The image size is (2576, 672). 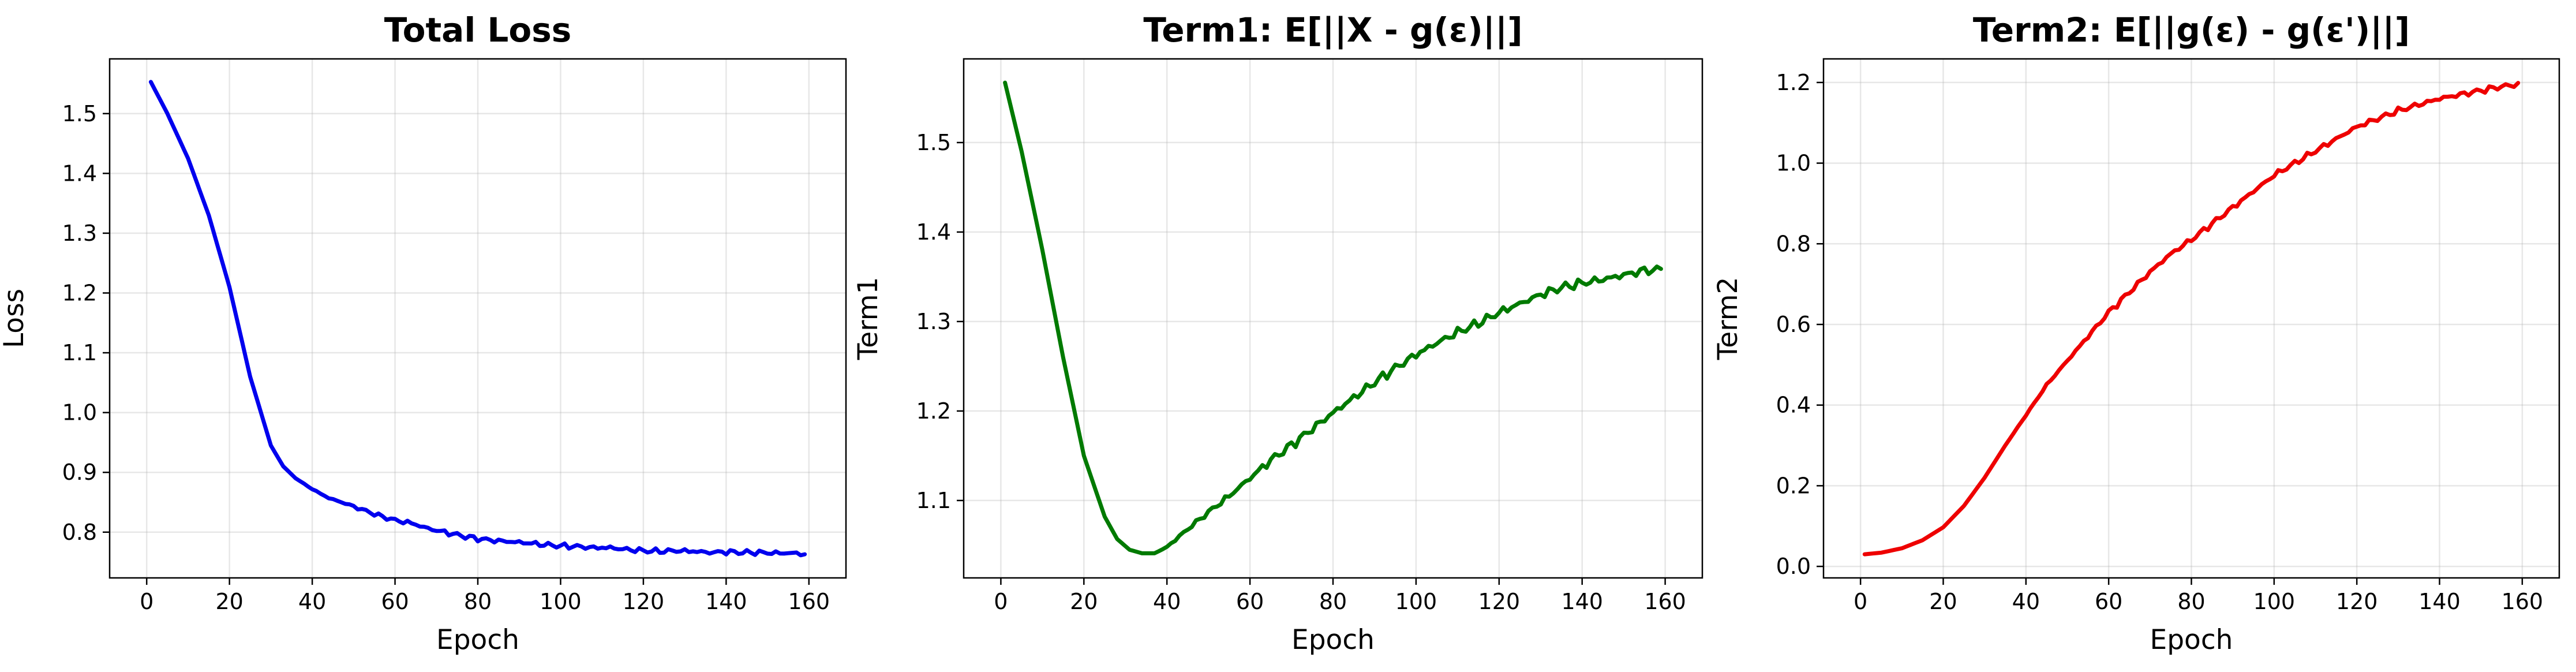 I want to click on y-tick-label: 0.0, so click(x=1794, y=566).